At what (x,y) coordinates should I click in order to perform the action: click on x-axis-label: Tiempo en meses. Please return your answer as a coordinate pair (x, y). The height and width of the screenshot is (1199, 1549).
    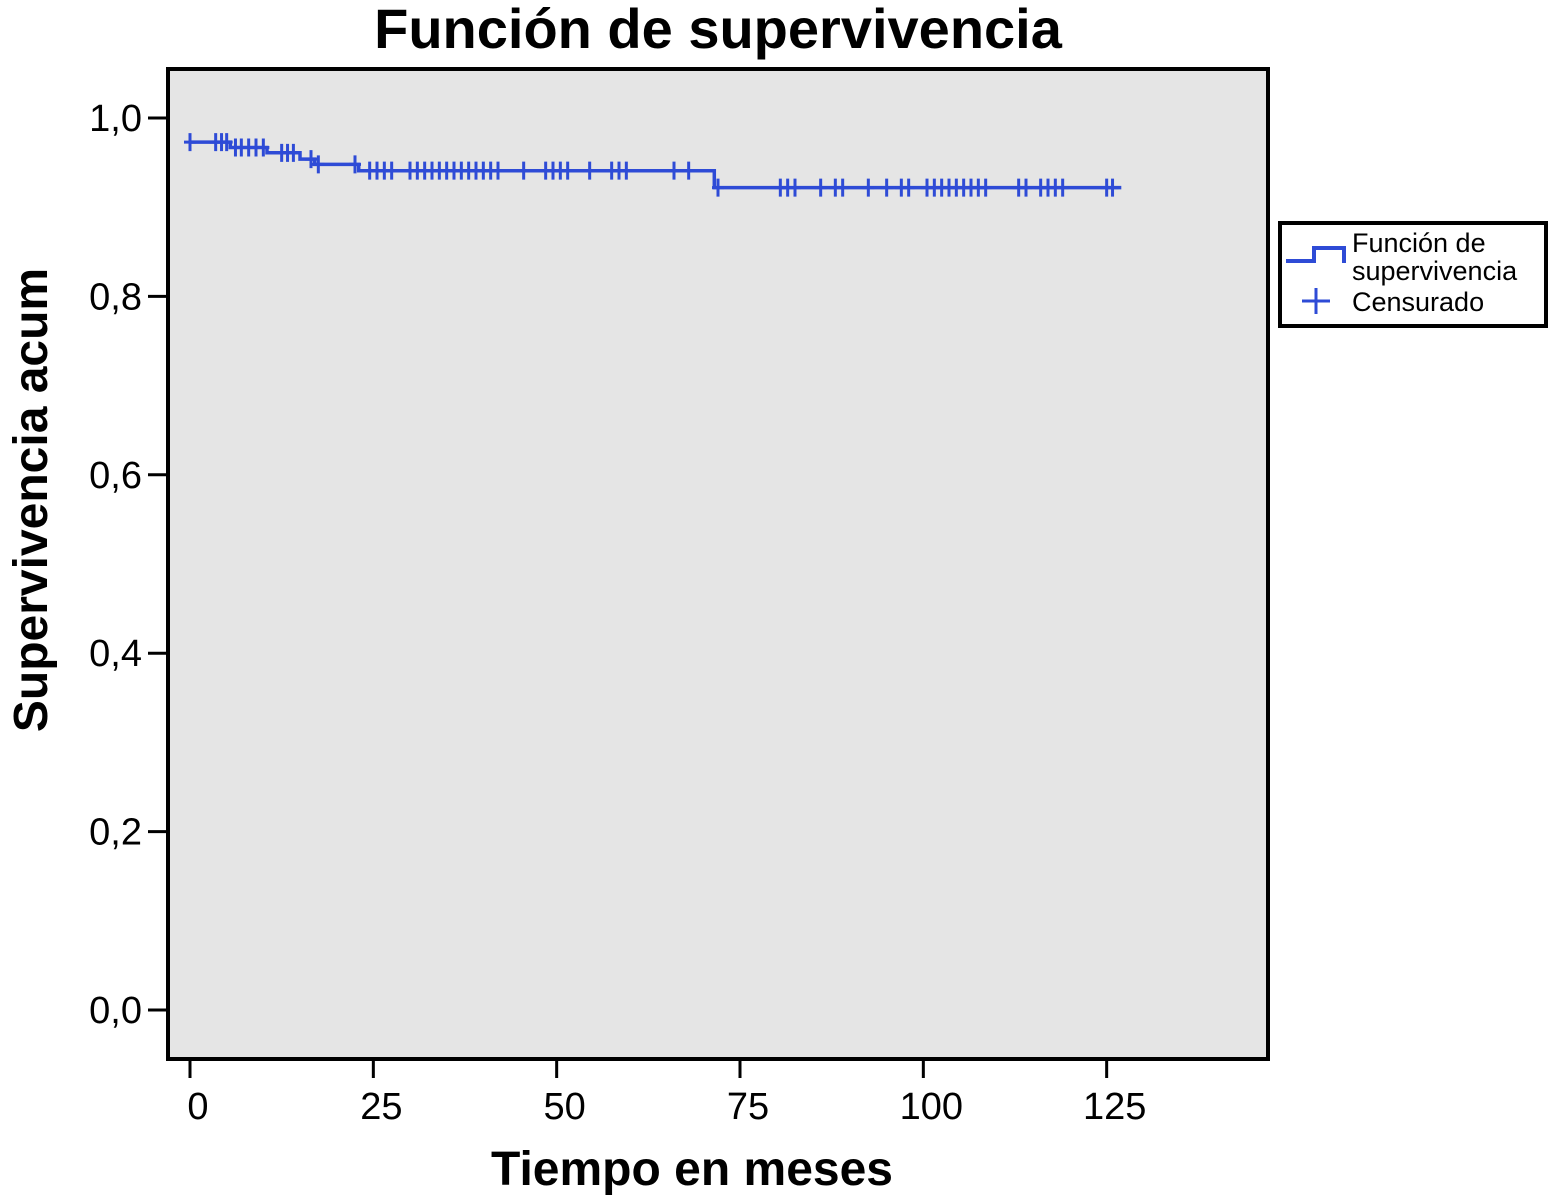
    Looking at the image, I should click on (692, 1169).